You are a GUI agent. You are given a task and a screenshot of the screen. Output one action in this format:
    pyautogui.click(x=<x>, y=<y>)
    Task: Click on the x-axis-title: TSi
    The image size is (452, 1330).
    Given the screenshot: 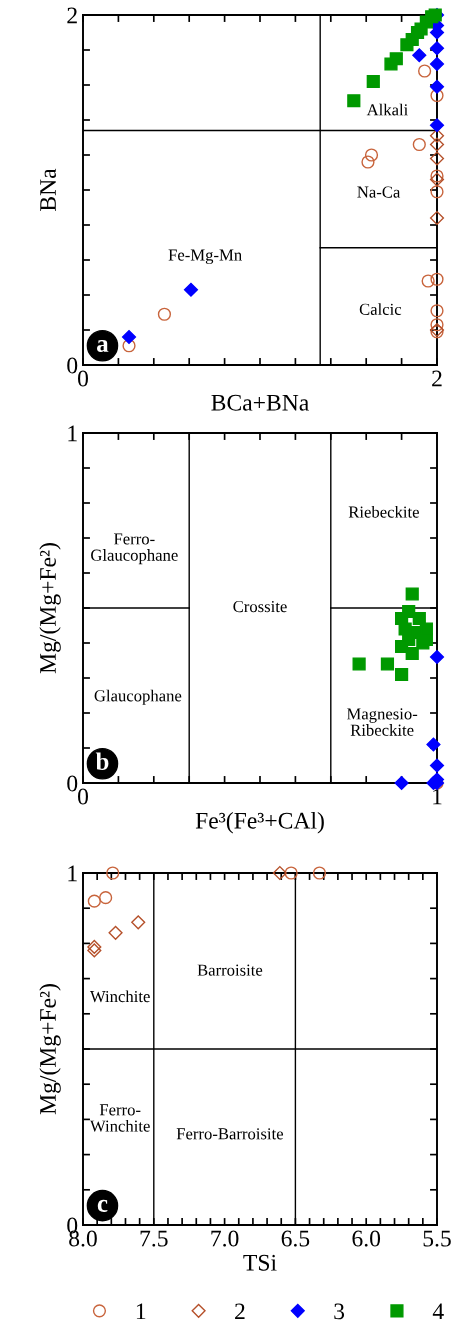 What is the action you would take?
    pyautogui.click(x=260, y=1262)
    